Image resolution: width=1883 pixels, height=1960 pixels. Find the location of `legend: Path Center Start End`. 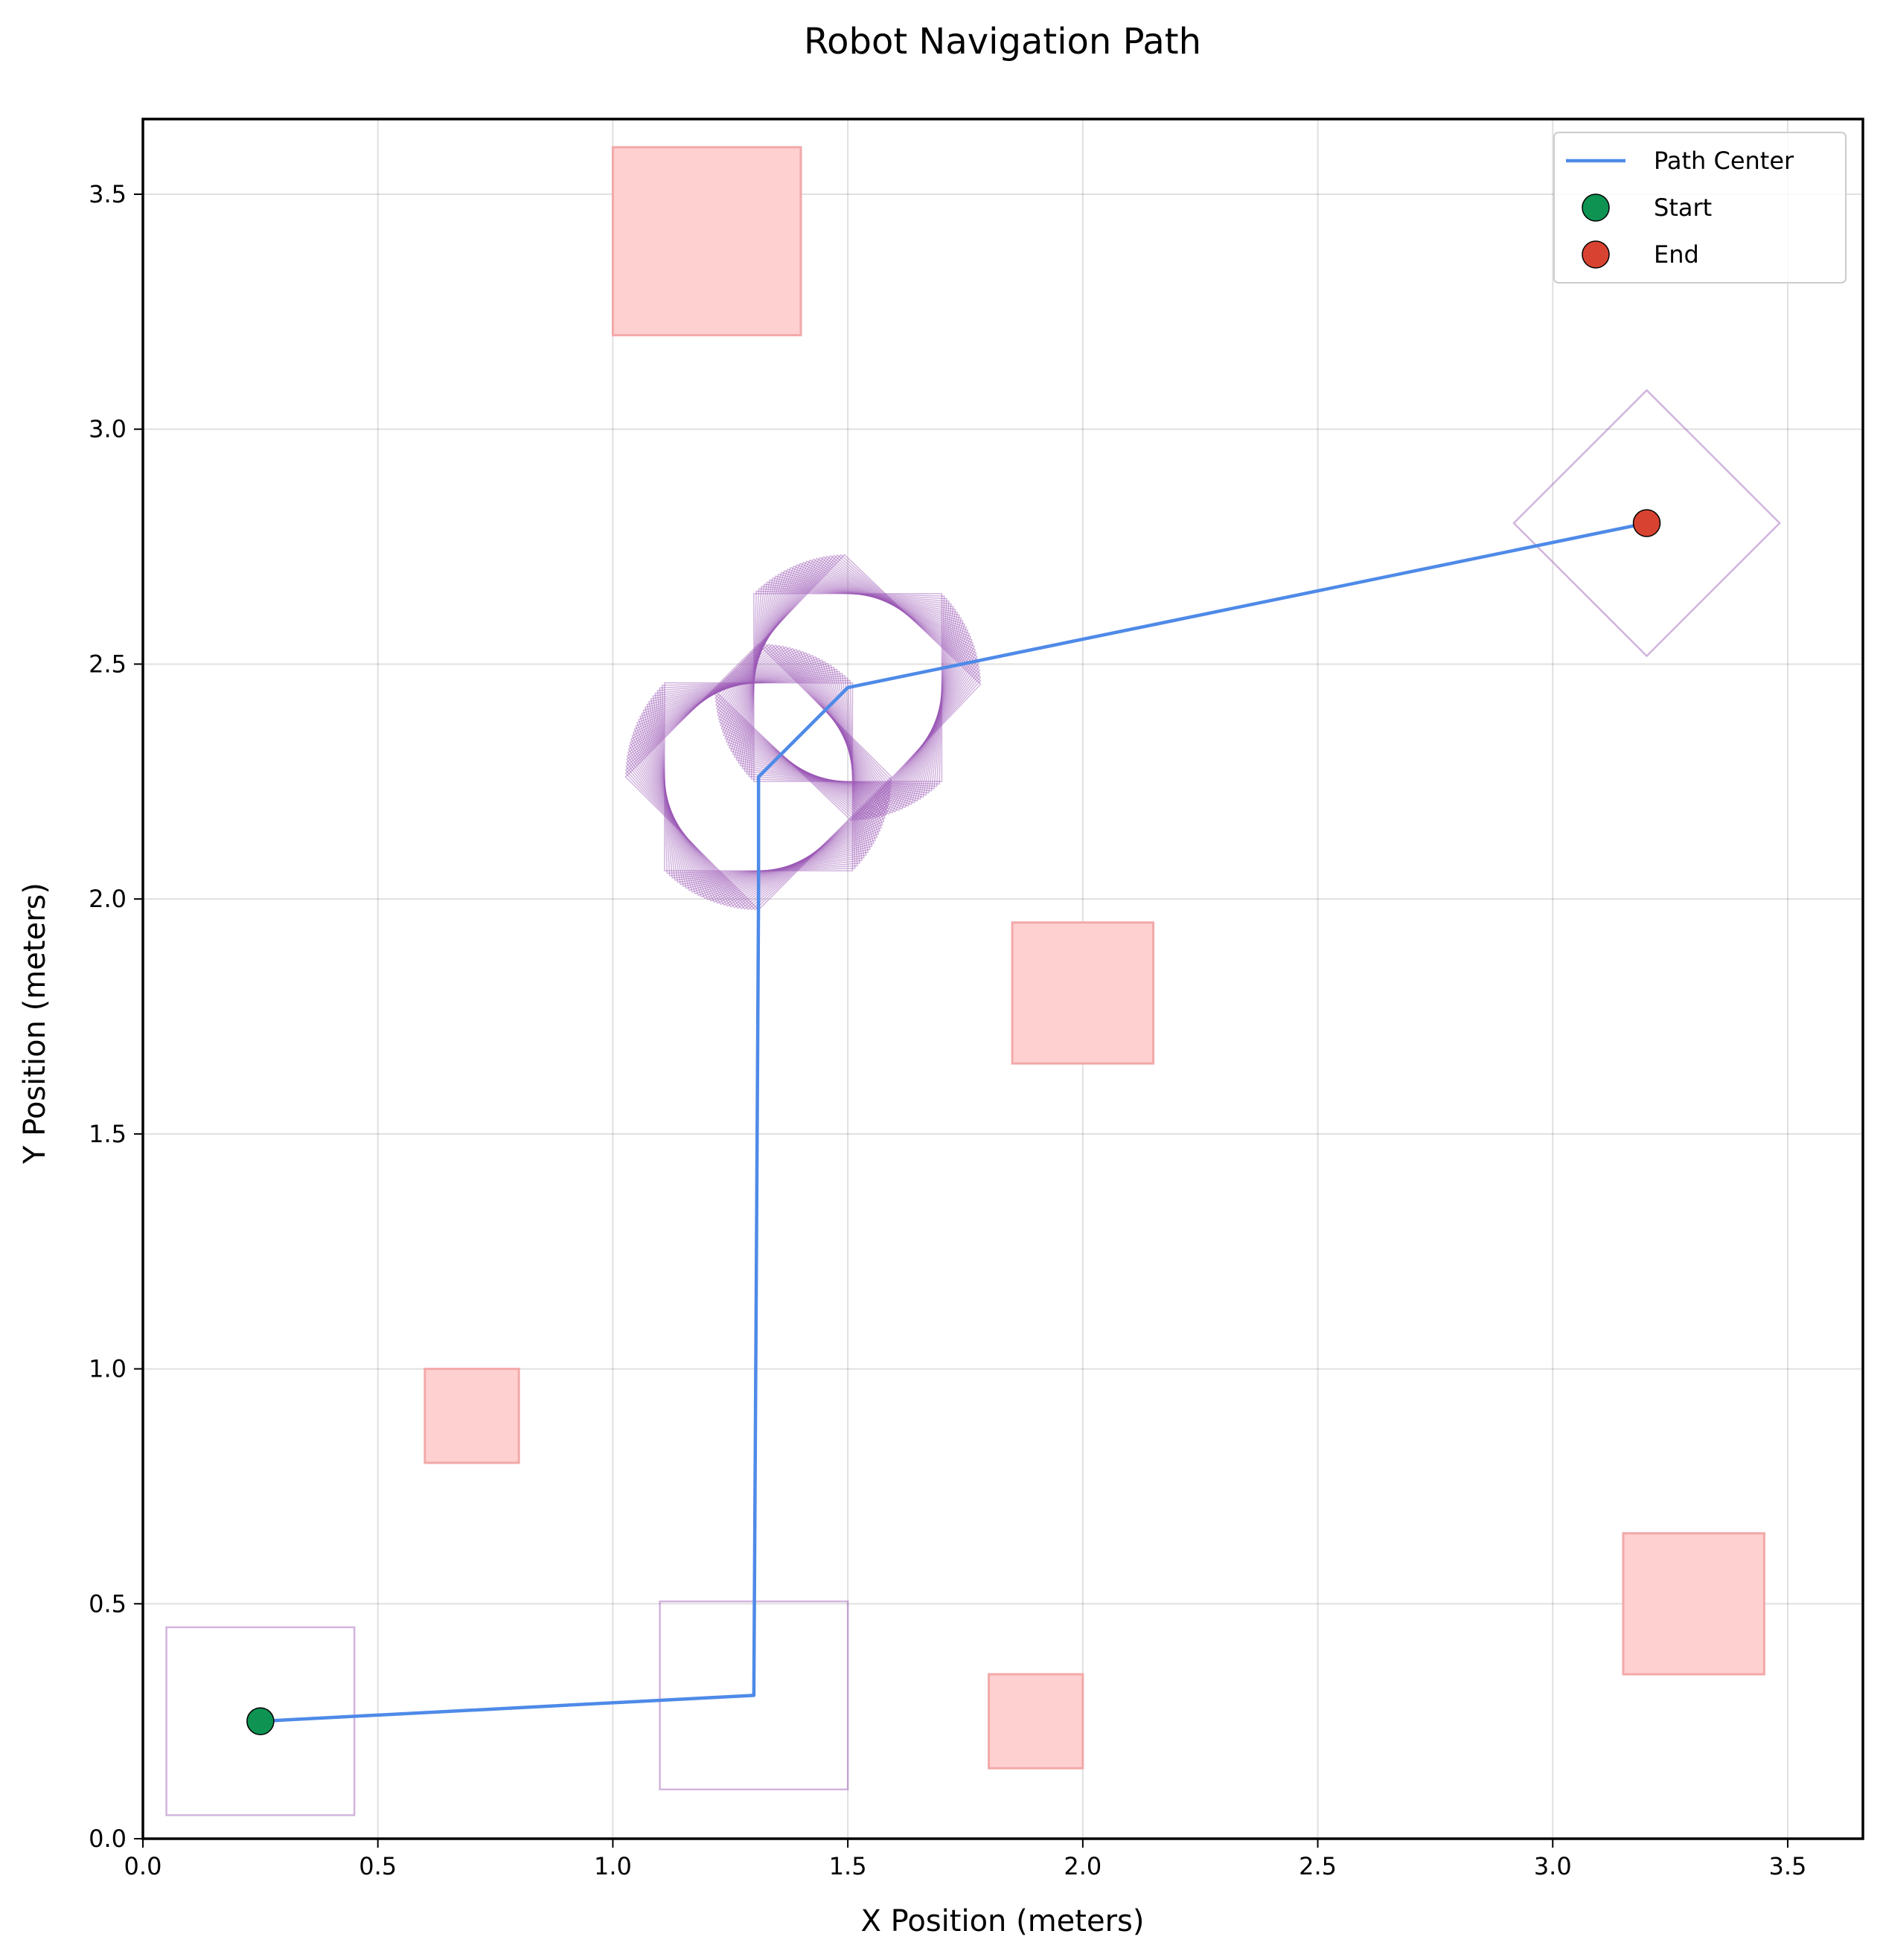

legend: Path Center Start End is located at coordinates (1700, 208).